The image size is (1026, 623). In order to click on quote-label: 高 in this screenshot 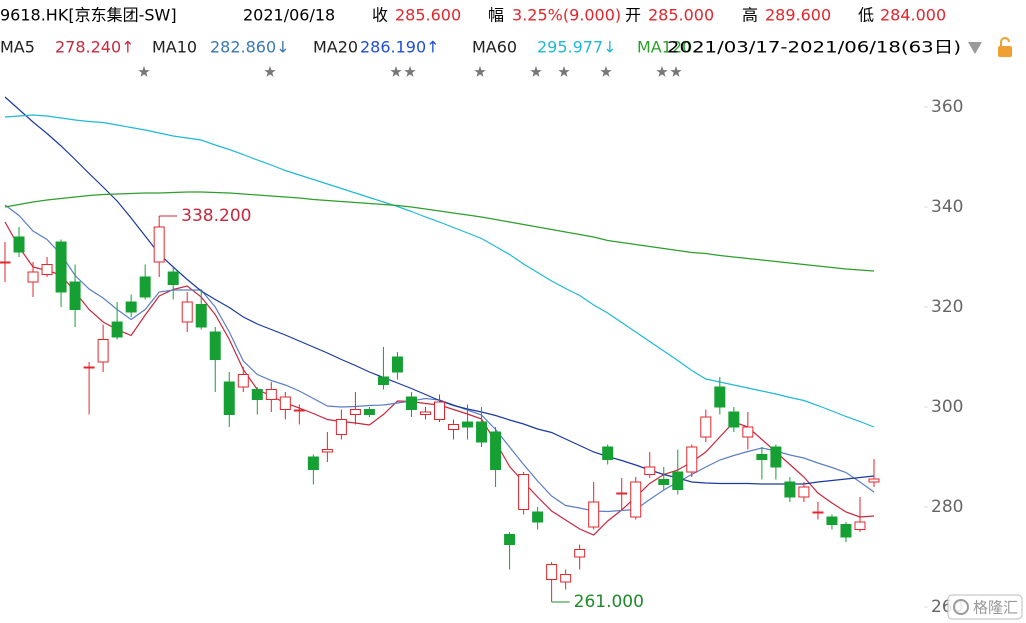, I will do `click(750, 15)`.